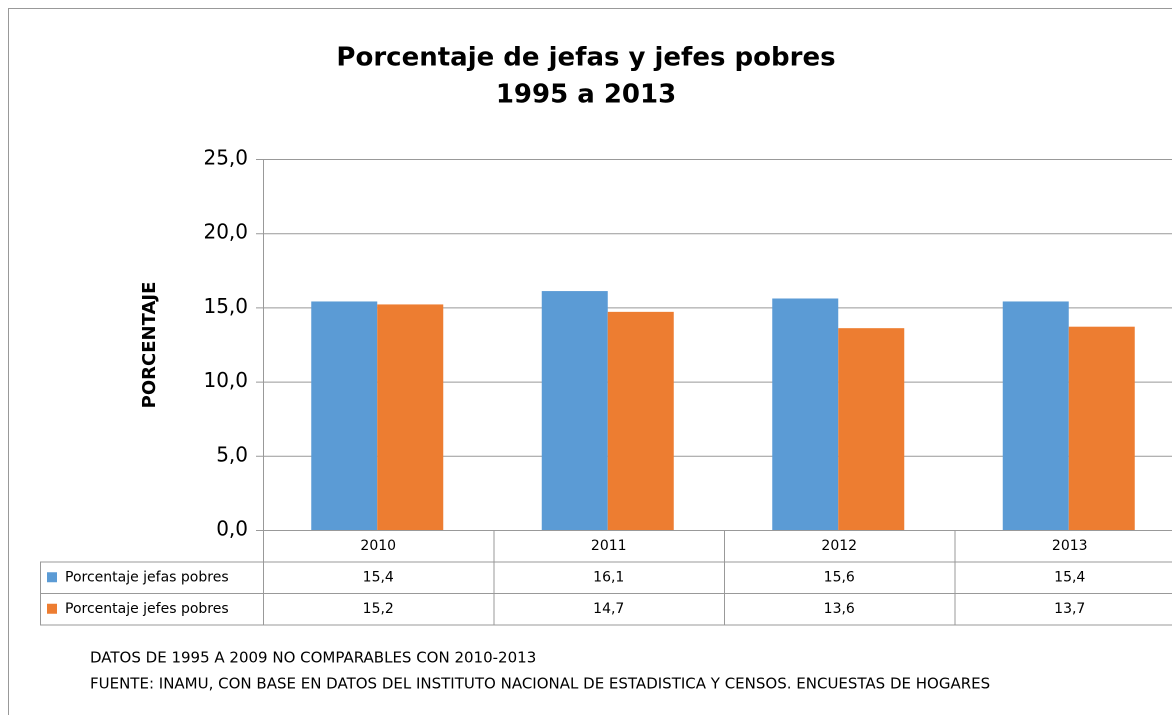  I want to click on table-value: 15,2, so click(378, 609).